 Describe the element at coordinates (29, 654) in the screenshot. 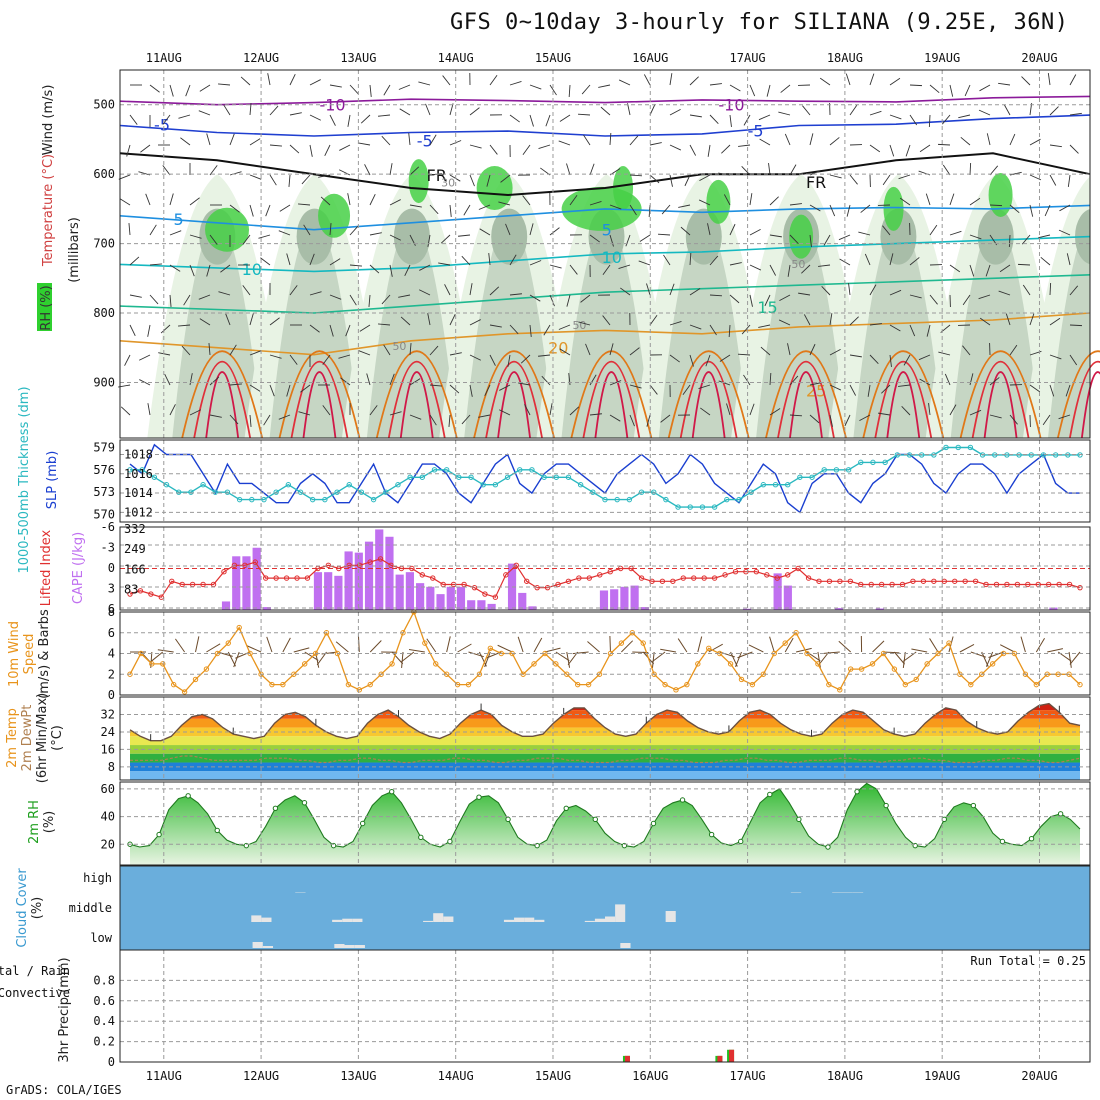

I see `axis-label: Speed` at that location.